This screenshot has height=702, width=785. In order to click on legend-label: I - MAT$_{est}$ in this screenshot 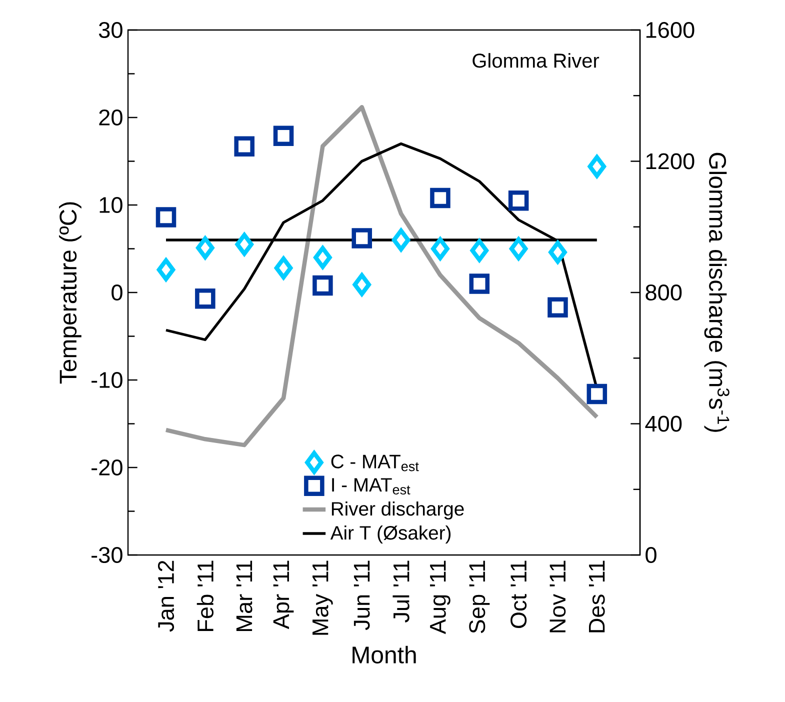, I will do `click(371, 486)`.